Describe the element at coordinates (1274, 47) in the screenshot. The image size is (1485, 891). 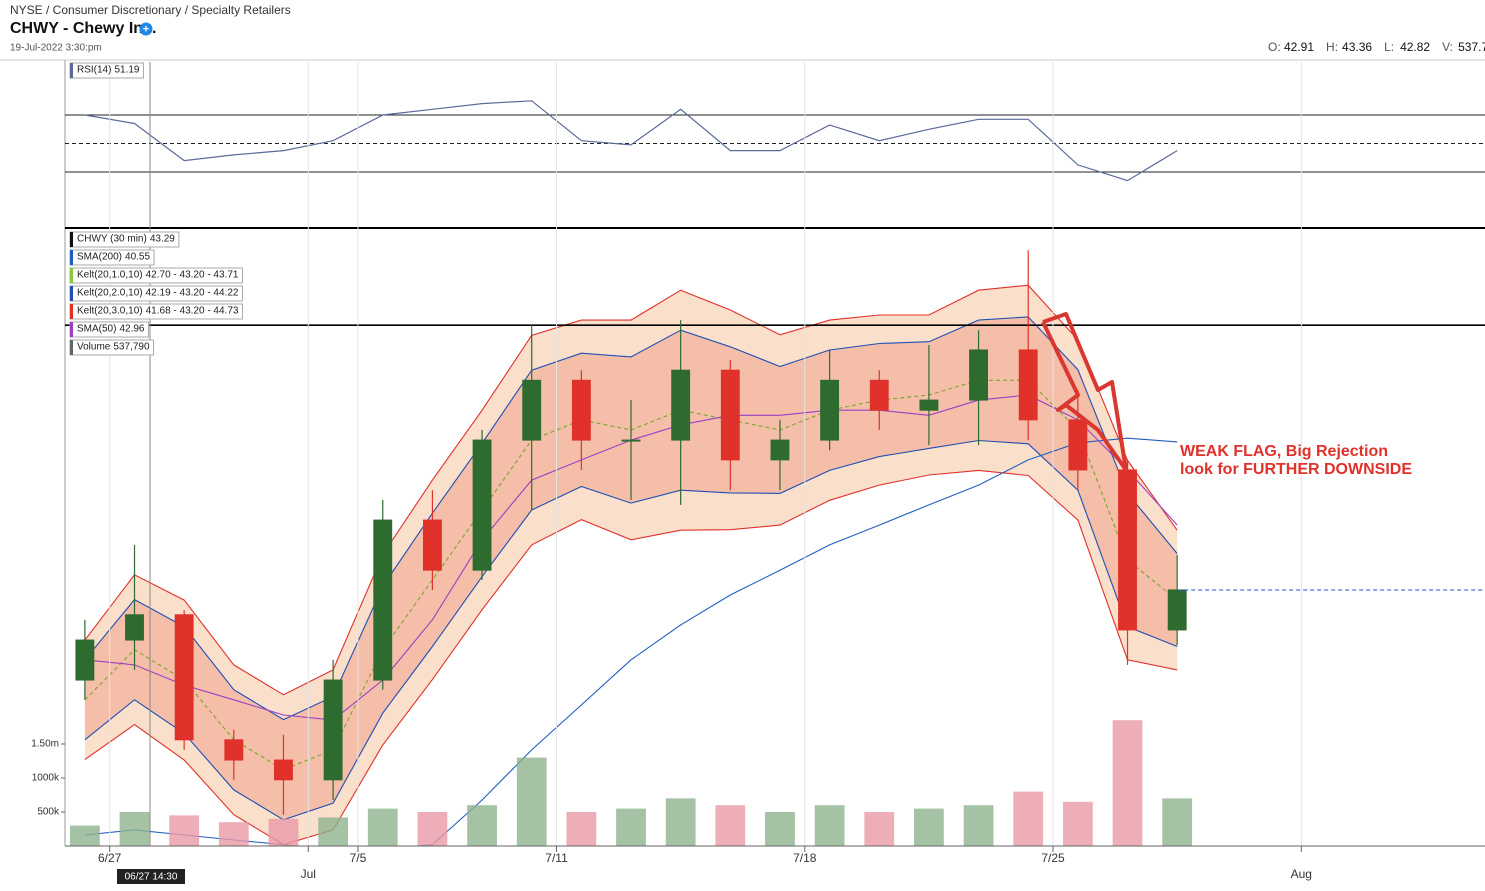
I see `ohlc-label: O:` at that location.